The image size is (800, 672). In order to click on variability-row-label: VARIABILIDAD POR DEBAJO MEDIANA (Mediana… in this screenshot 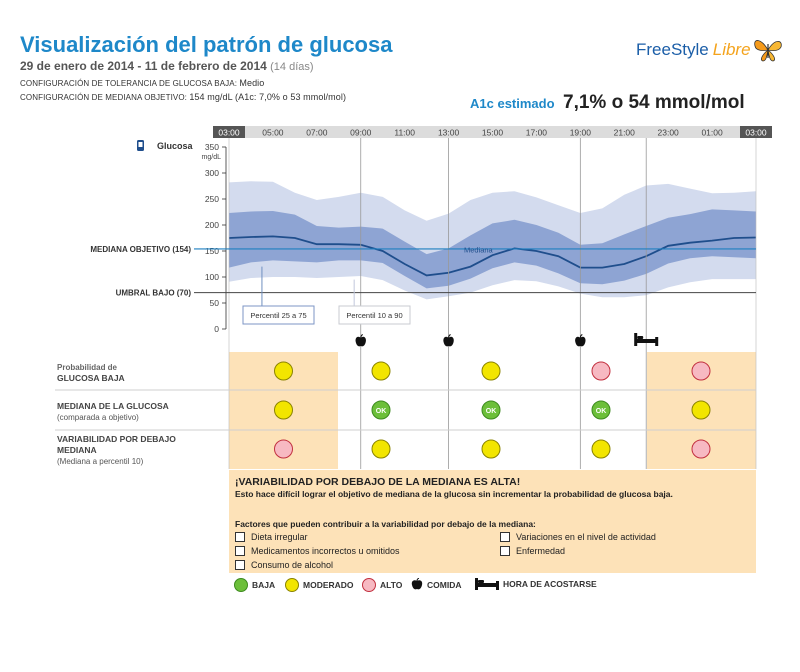, I will do `click(116, 450)`.